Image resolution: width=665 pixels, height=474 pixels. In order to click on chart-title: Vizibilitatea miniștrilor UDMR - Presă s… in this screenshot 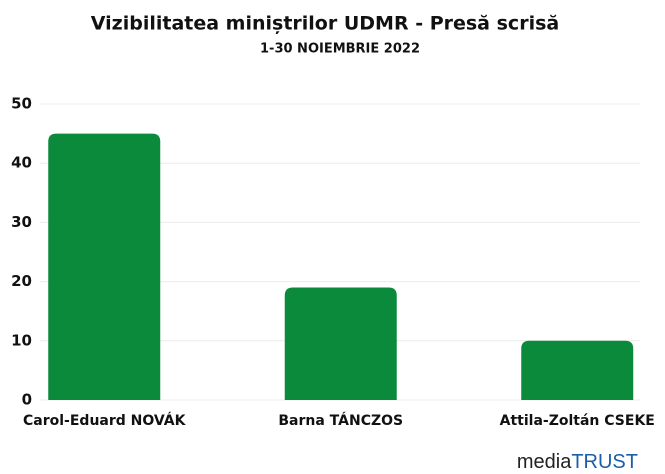, I will do `click(325, 24)`.